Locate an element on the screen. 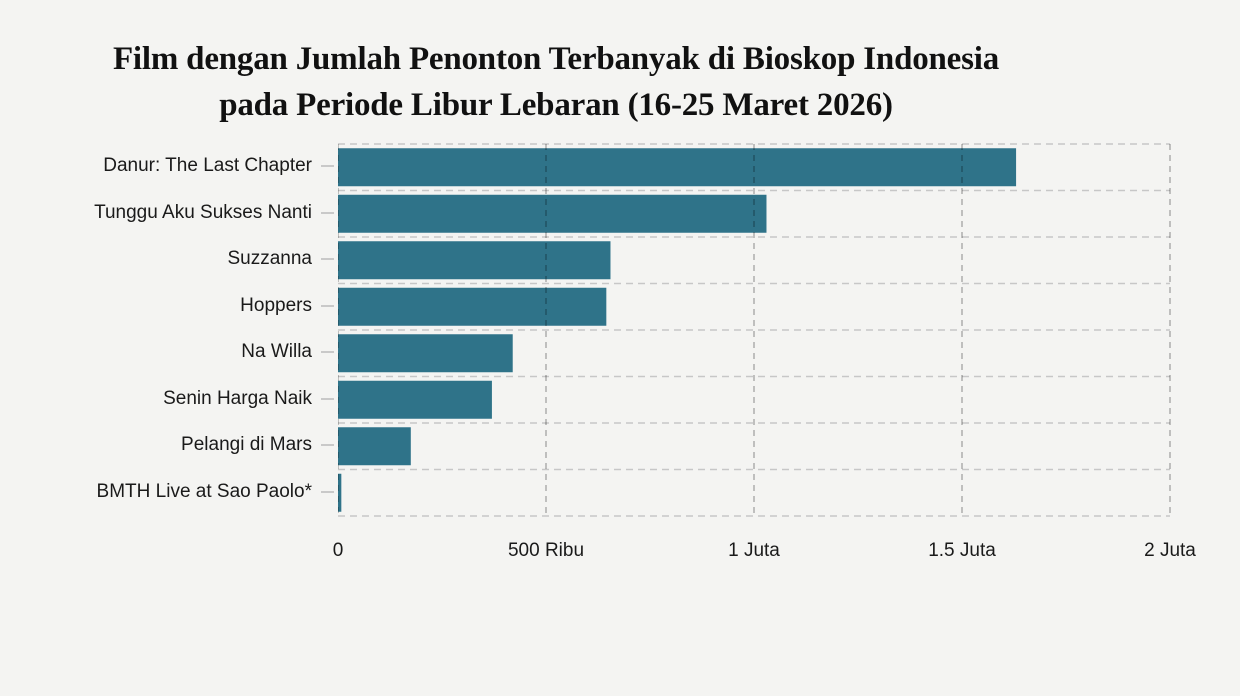 The image size is (1240, 696). x-tick-label: 0 is located at coordinates (338, 550).